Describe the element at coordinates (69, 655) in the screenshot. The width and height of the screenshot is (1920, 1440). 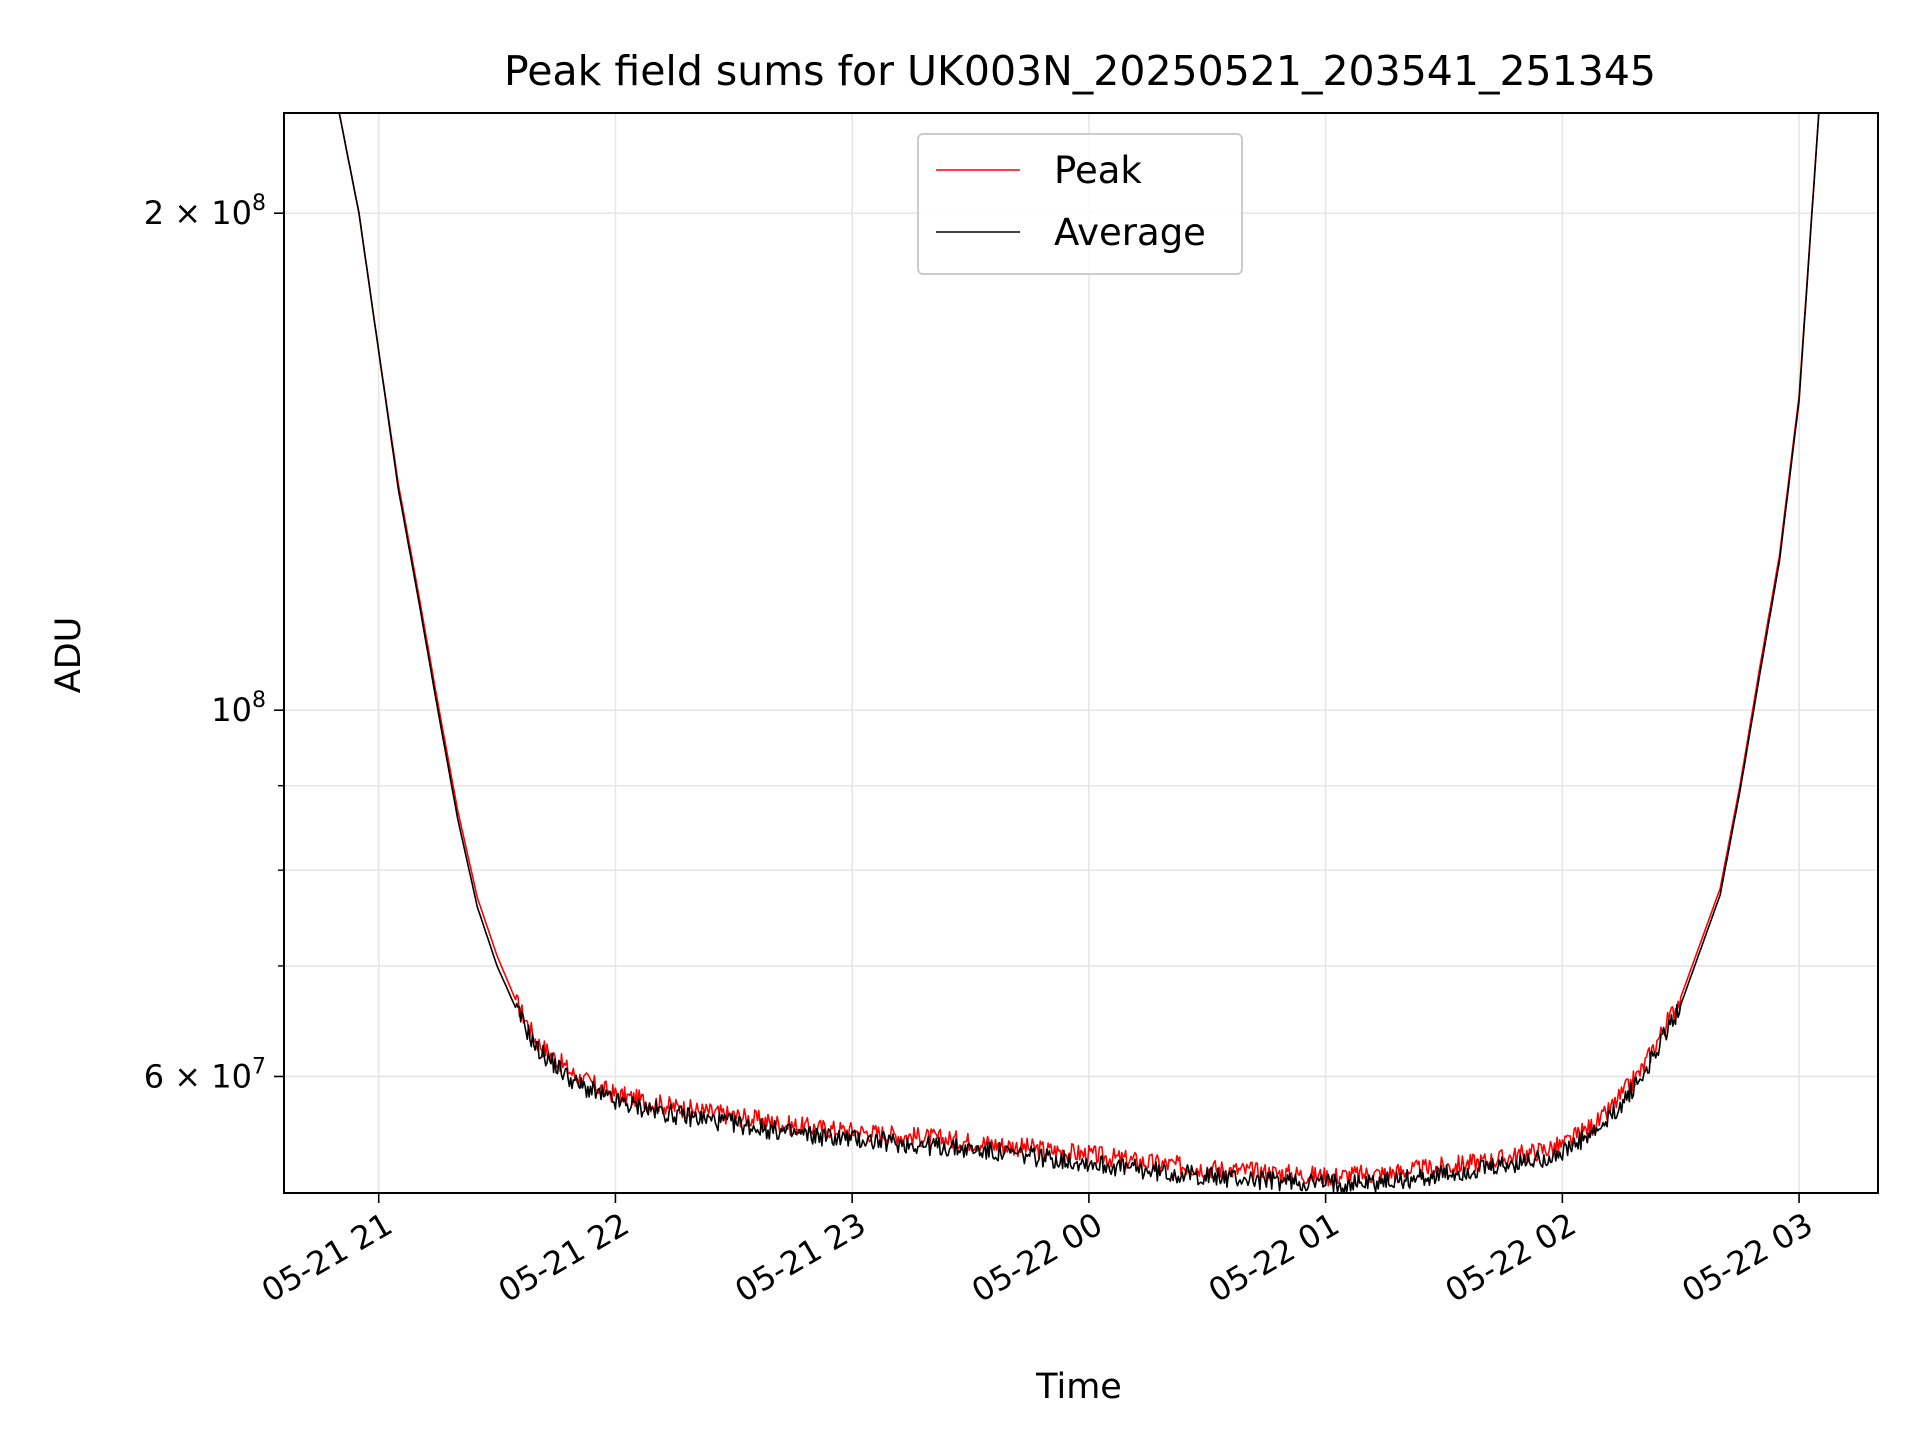
I see `y-axis-label: ADU` at that location.